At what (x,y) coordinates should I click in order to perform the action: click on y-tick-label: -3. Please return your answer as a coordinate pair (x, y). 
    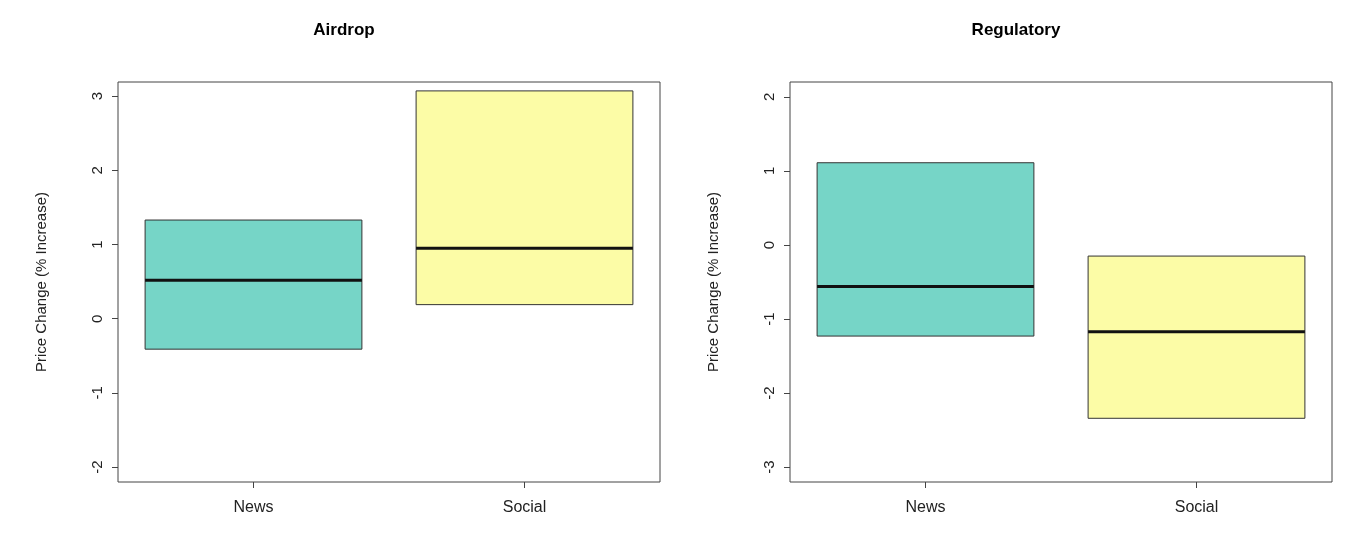
    Looking at the image, I should click on (768, 467).